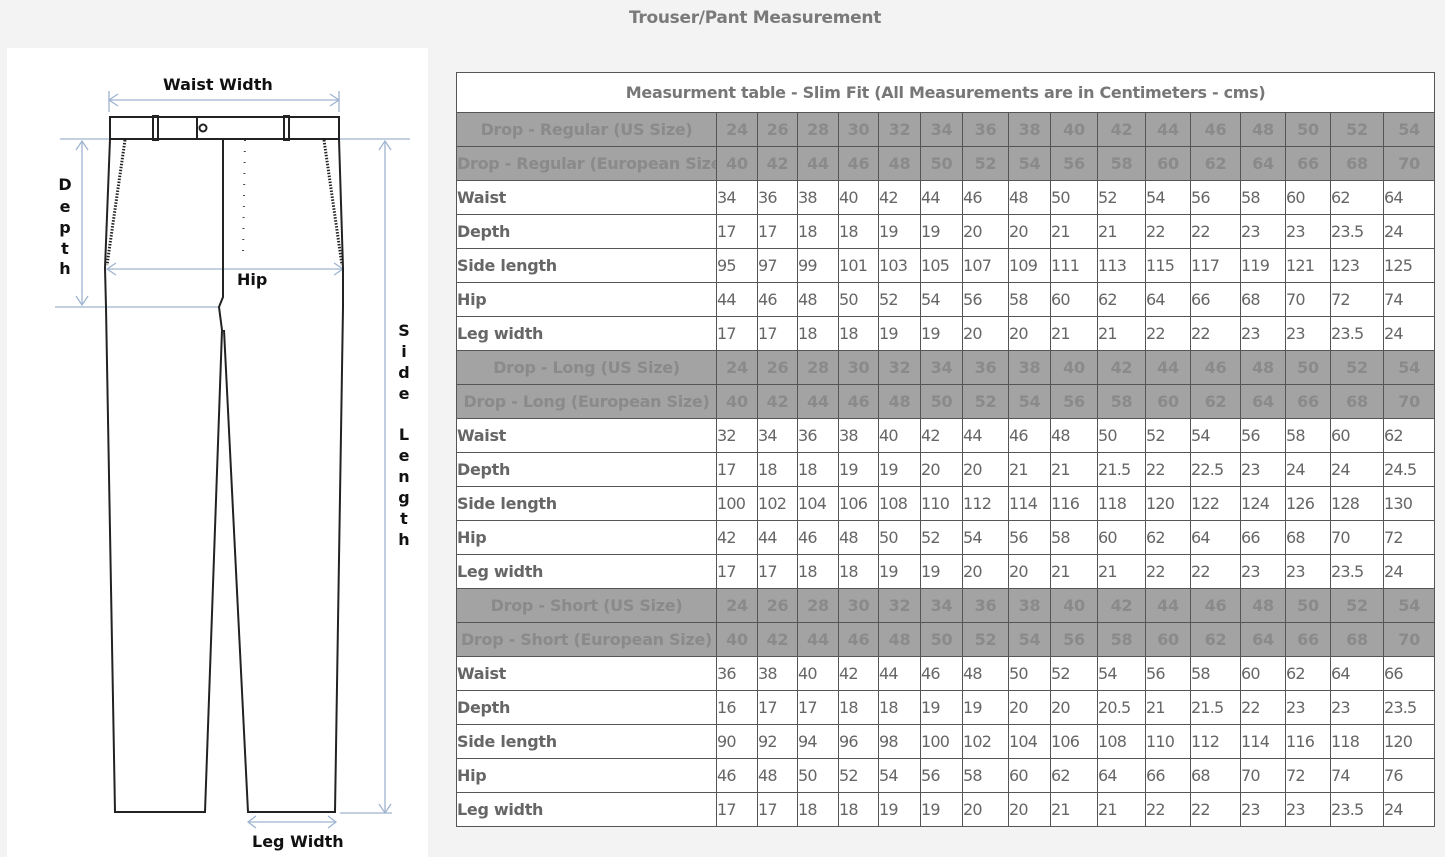 The height and width of the screenshot is (857, 1445). What do you see at coordinates (1215, 809) in the screenshot?
I see `cell-value: 22` at bounding box center [1215, 809].